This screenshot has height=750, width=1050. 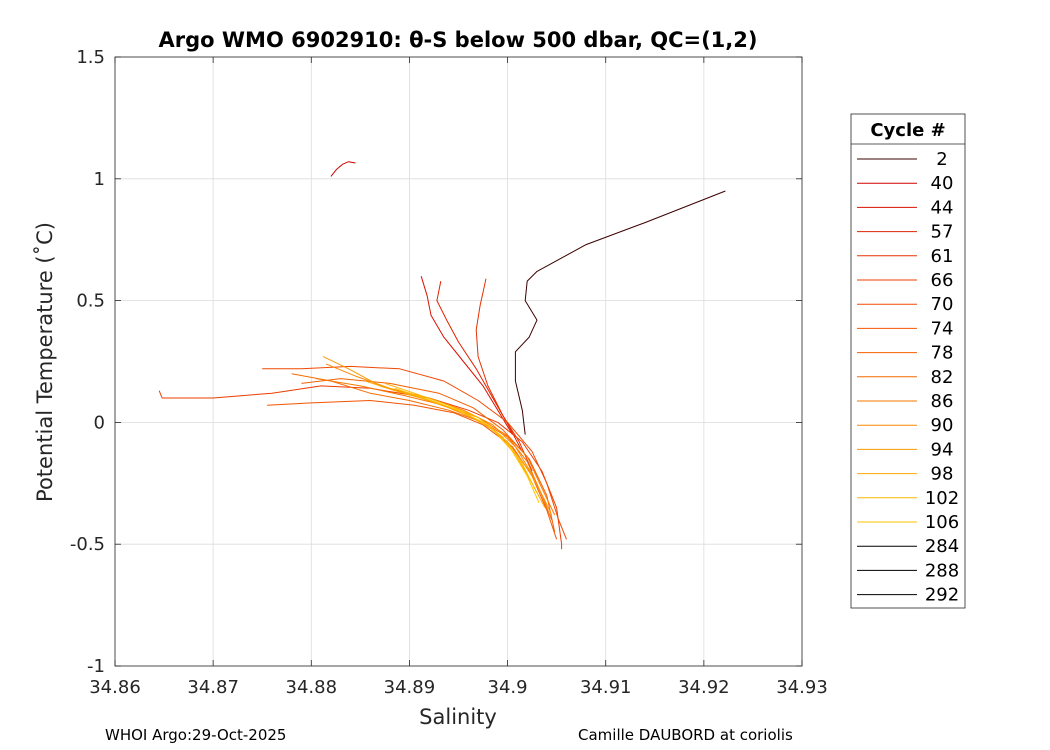 What do you see at coordinates (942, 207) in the screenshot?
I see `legend-label-44: 44` at bounding box center [942, 207].